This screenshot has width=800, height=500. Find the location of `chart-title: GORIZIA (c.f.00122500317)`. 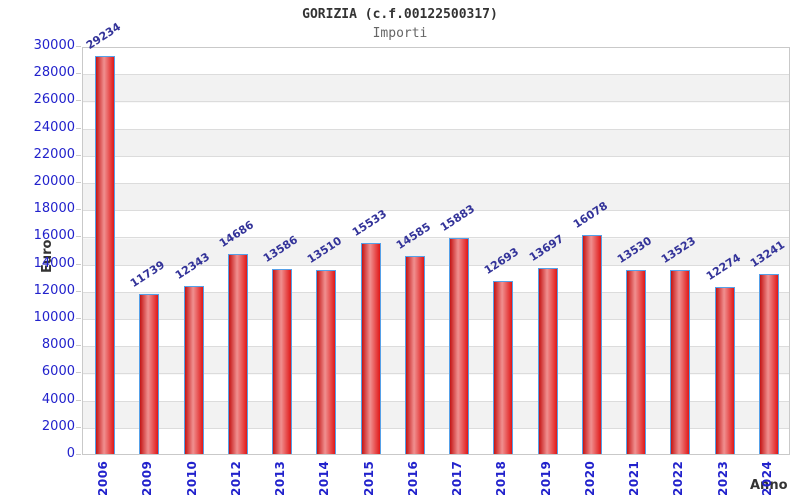

chart-title: GORIZIA (c.f.00122500317) is located at coordinates (400, 14).